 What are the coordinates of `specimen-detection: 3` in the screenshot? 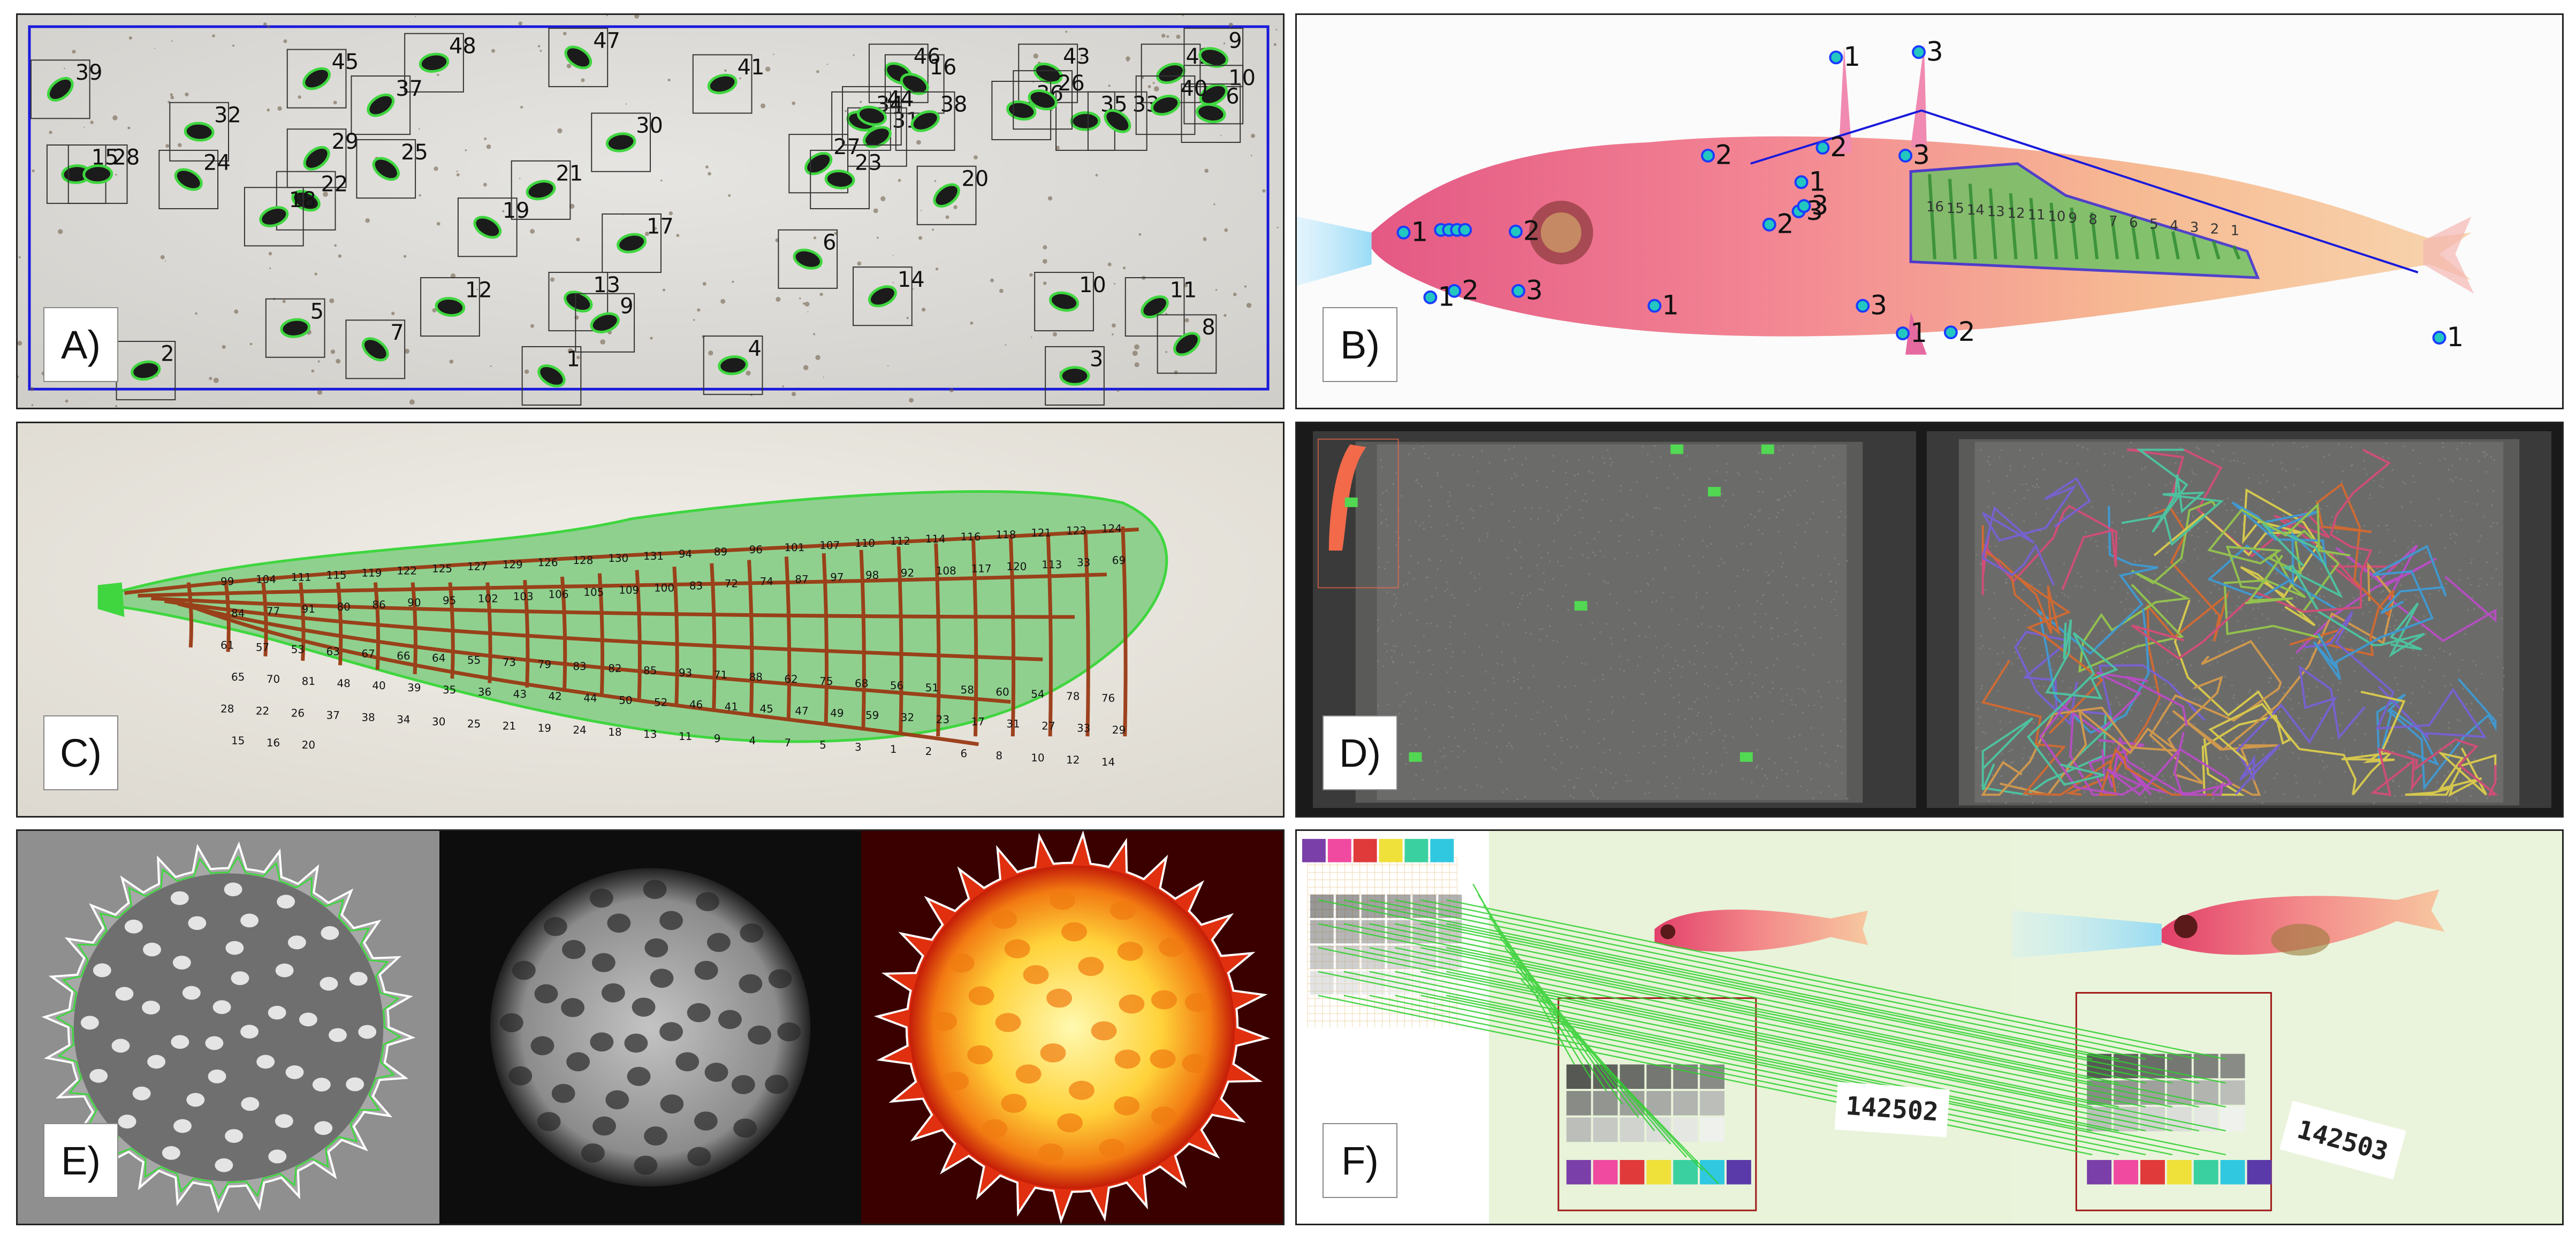 It's located at (1075, 376).